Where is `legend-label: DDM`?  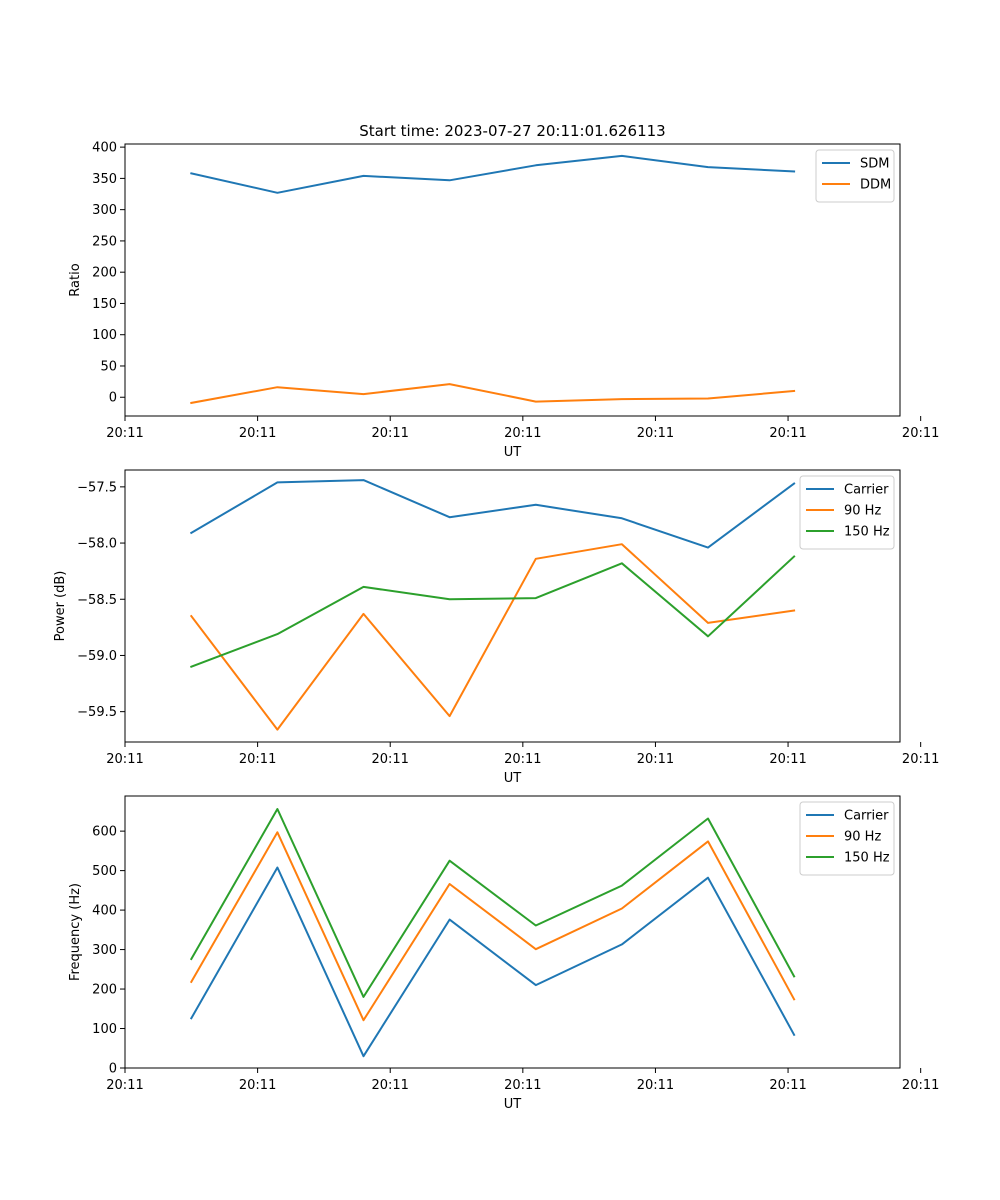
legend-label: DDM is located at coordinates (875, 185).